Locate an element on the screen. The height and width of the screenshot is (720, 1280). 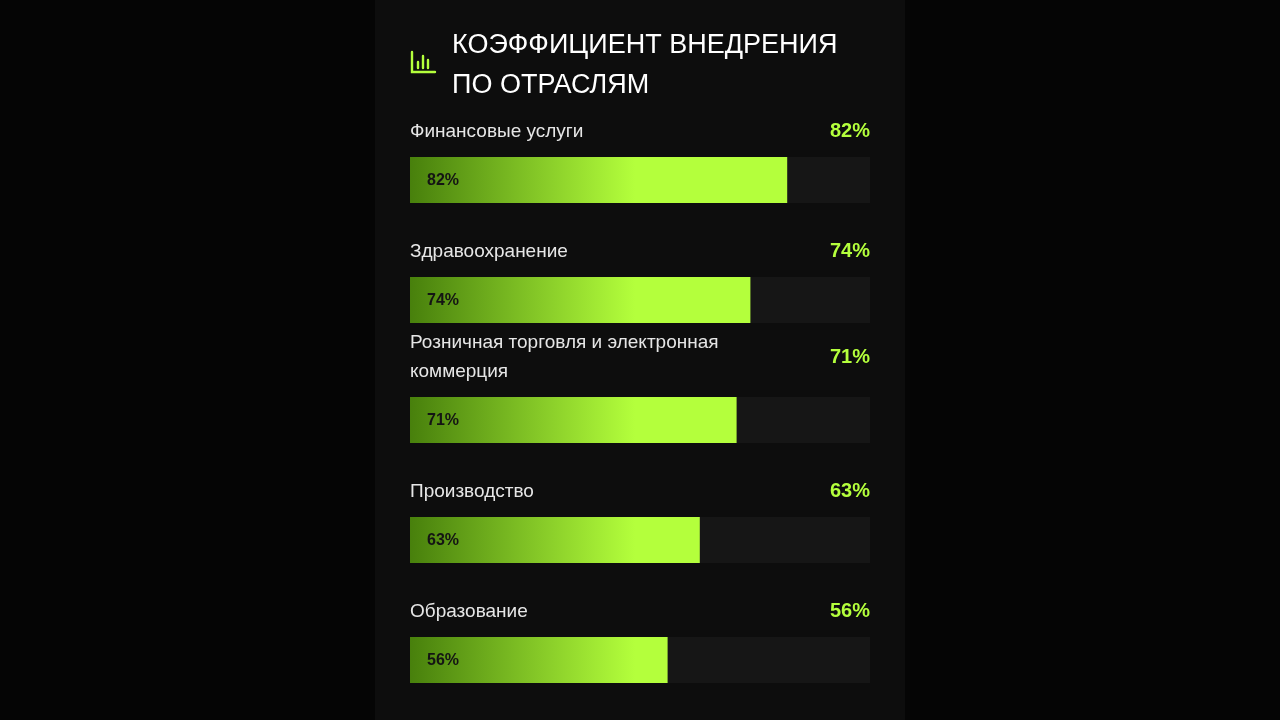
text: 56% is located at coordinates (849, 610).